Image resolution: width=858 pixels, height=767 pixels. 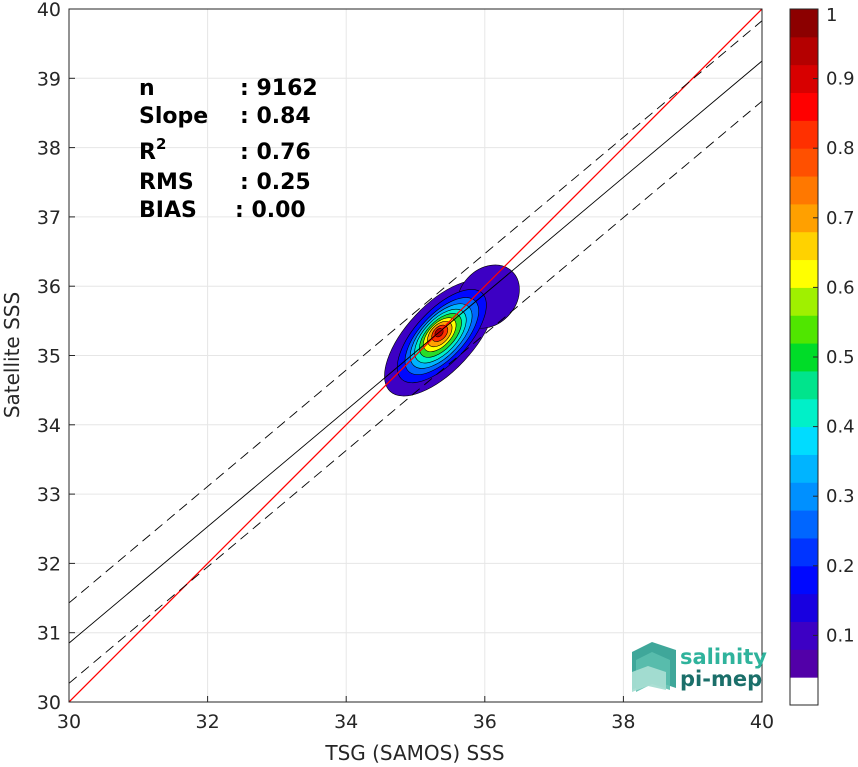 What do you see at coordinates (49, 495) in the screenshot?
I see `y-tick-label: 33` at bounding box center [49, 495].